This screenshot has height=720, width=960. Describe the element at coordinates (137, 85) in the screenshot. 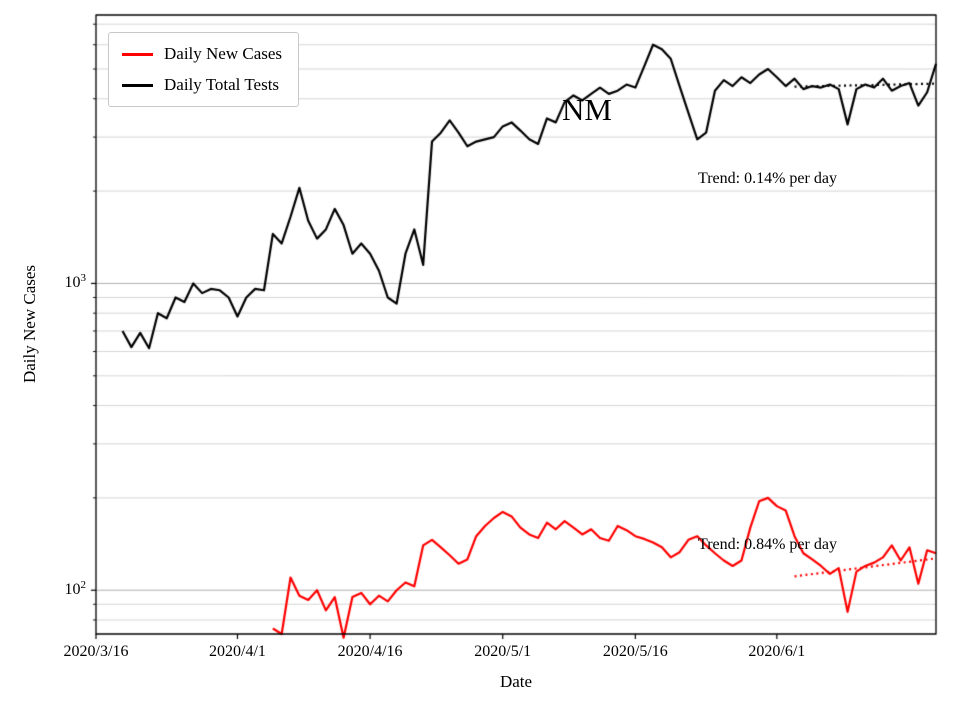

I see `legend-line-black` at that location.